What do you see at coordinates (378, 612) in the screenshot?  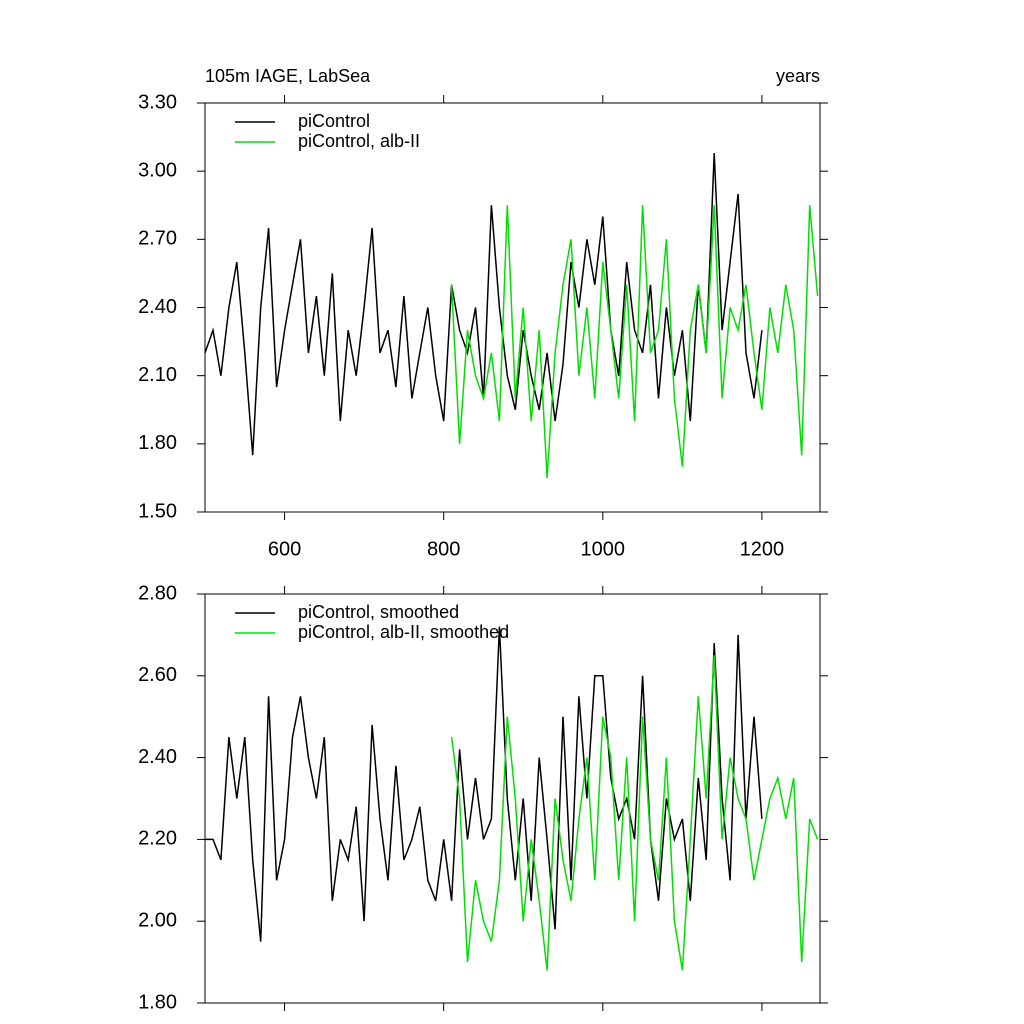 I see `legend-label: piControl, smoothed` at bounding box center [378, 612].